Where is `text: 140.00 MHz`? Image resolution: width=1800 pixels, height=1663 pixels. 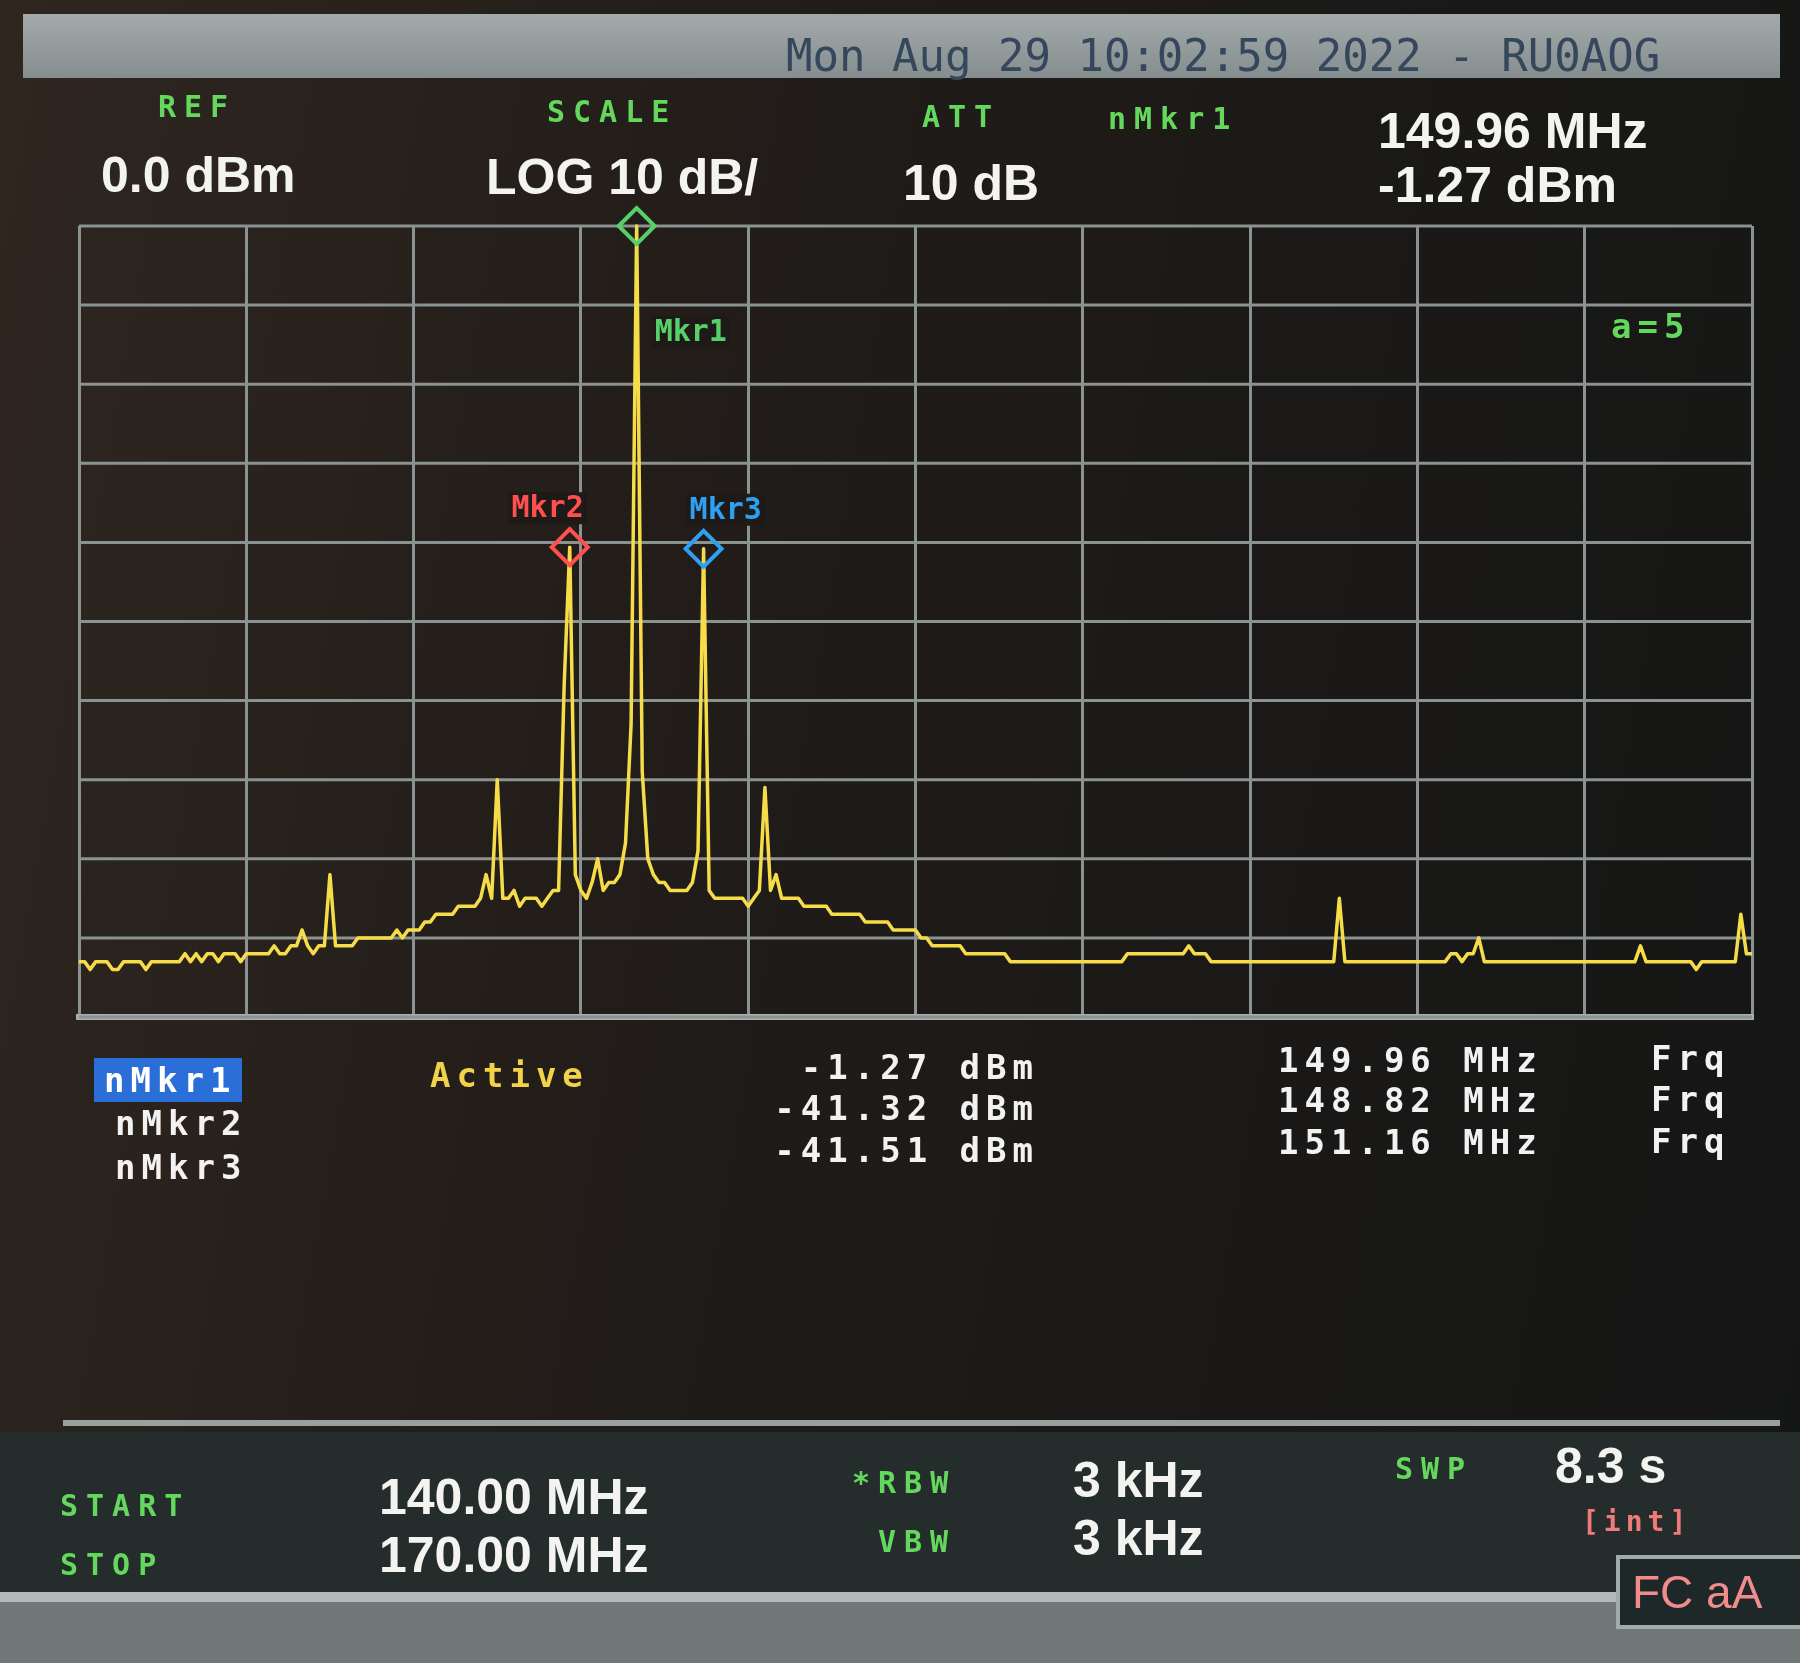 text: 140.00 MHz is located at coordinates (514, 1497).